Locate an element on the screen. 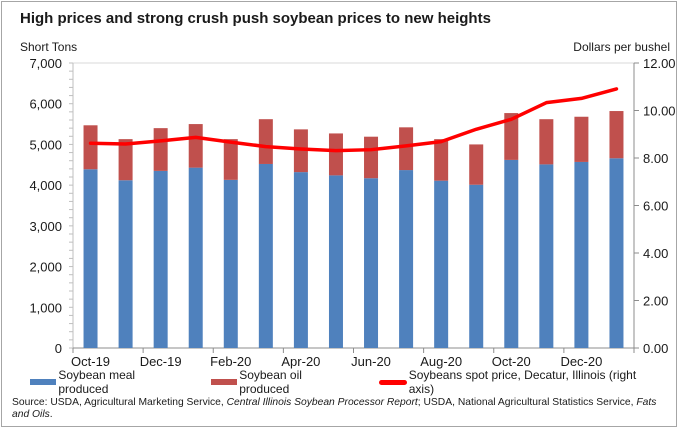 The height and width of the screenshot is (430, 680). source-italic-2: Fats and Oils is located at coordinates (334, 408).